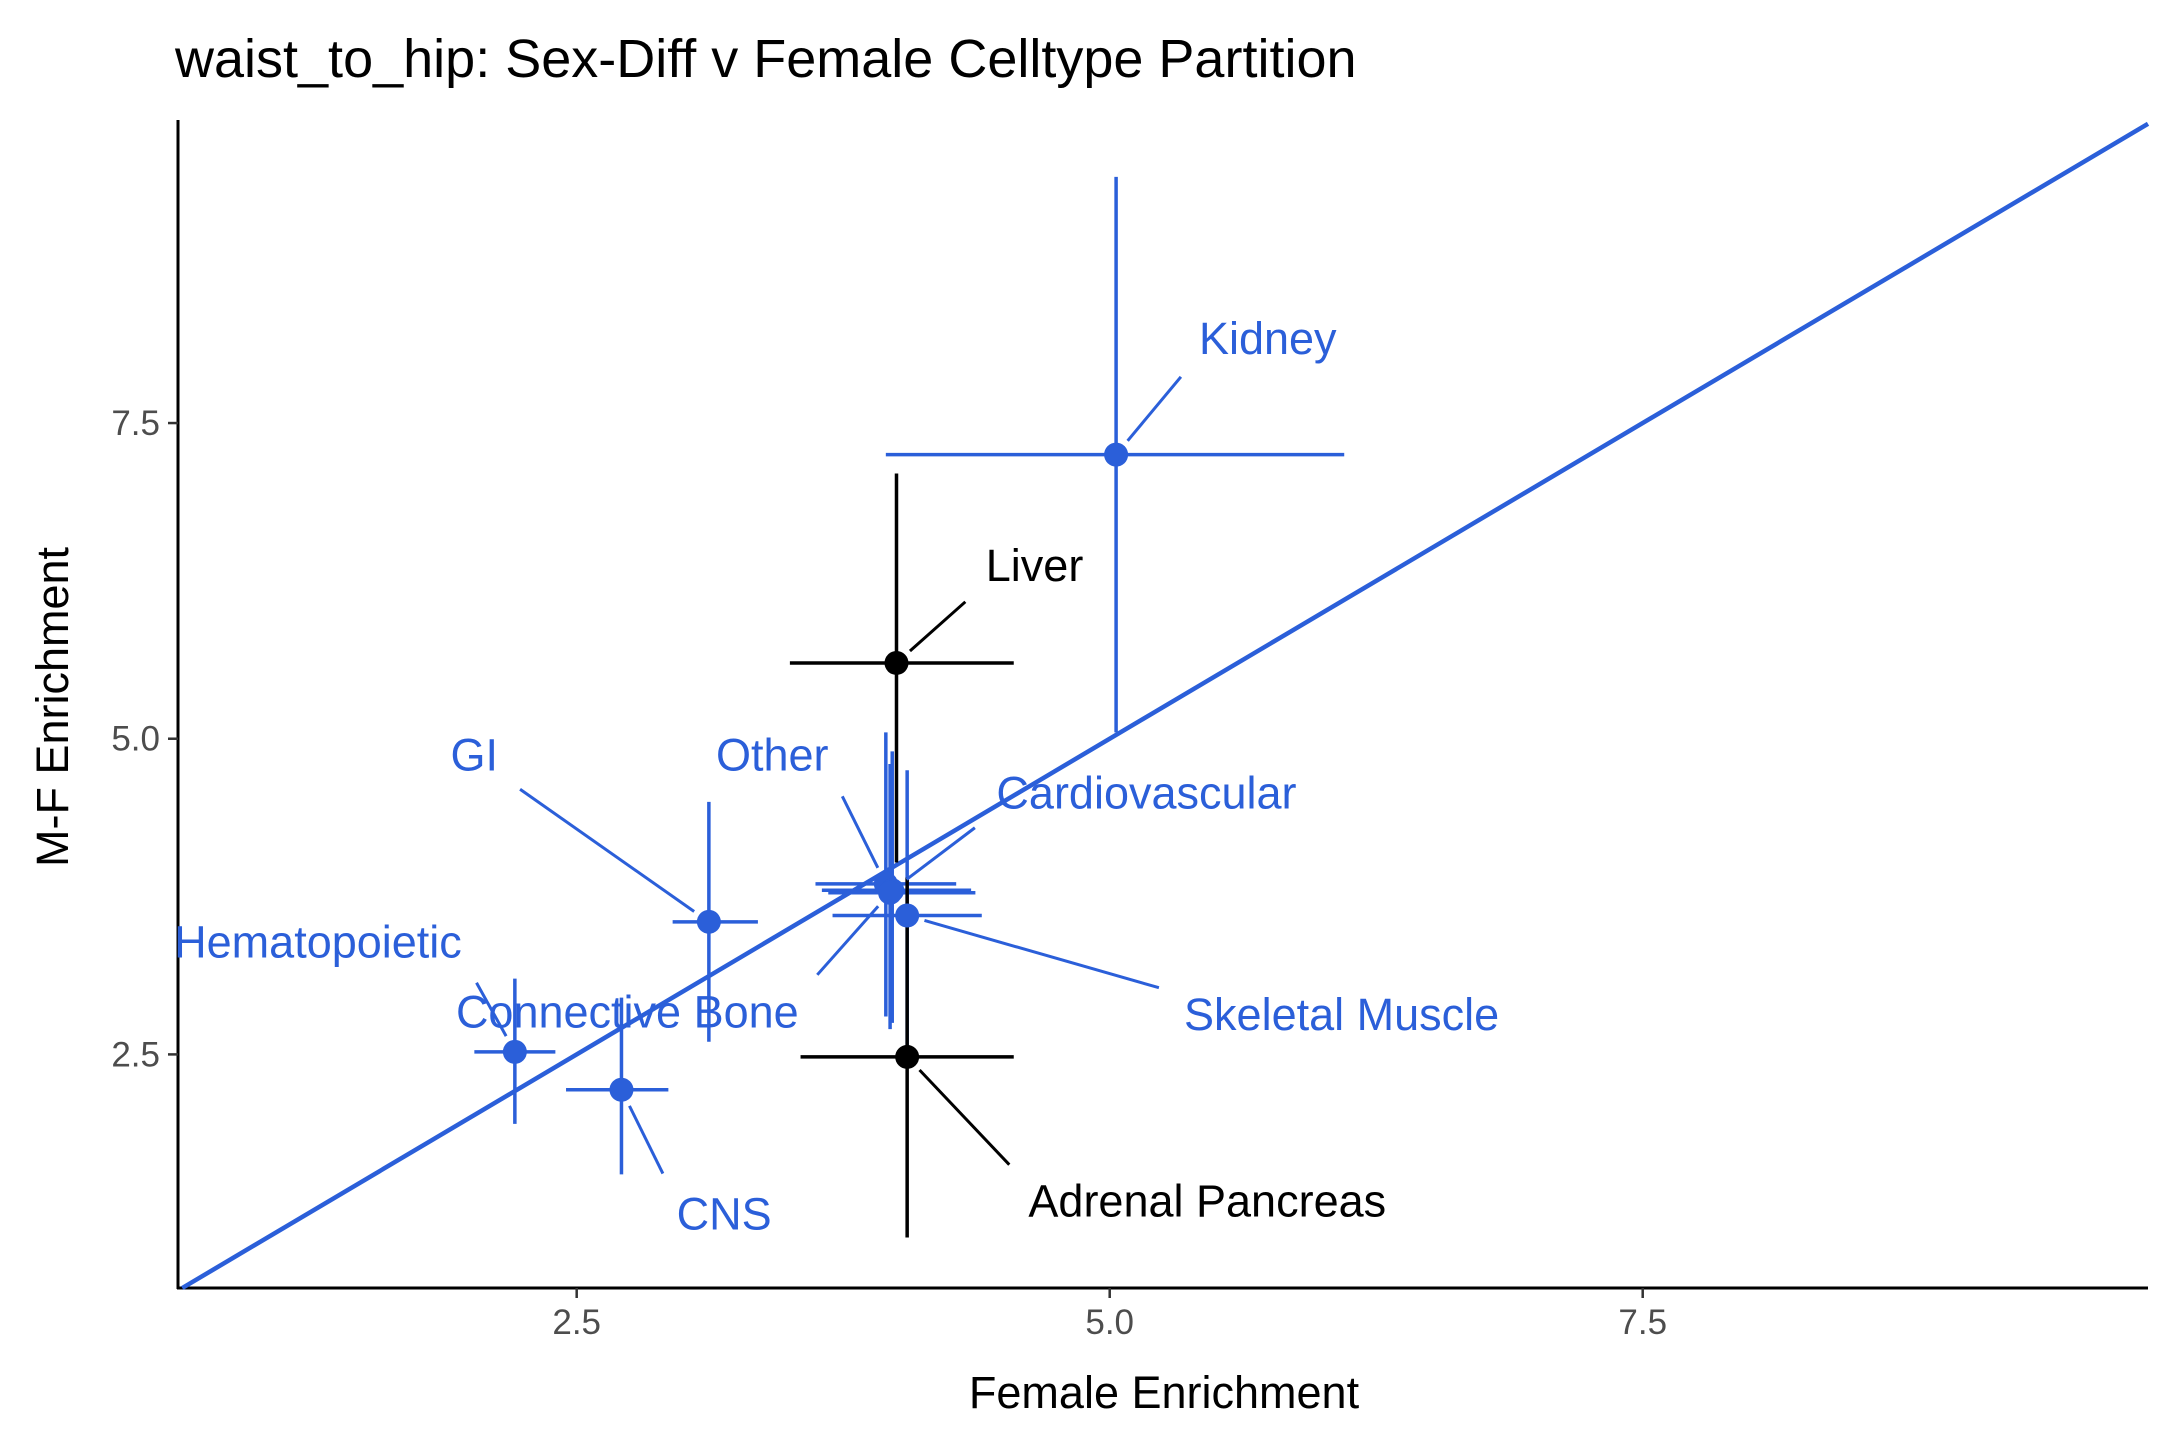 This screenshot has height=1445, width=2160. Describe the element at coordinates (896, 662) in the screenshot. I see `point-liver` at that location.